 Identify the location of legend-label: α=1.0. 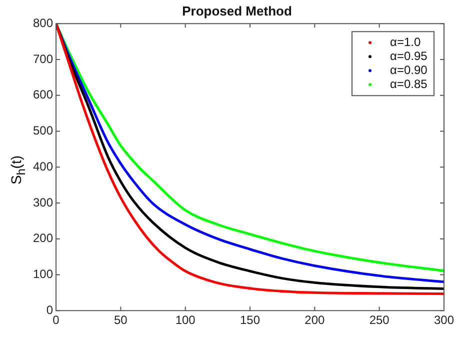
(405, 41).